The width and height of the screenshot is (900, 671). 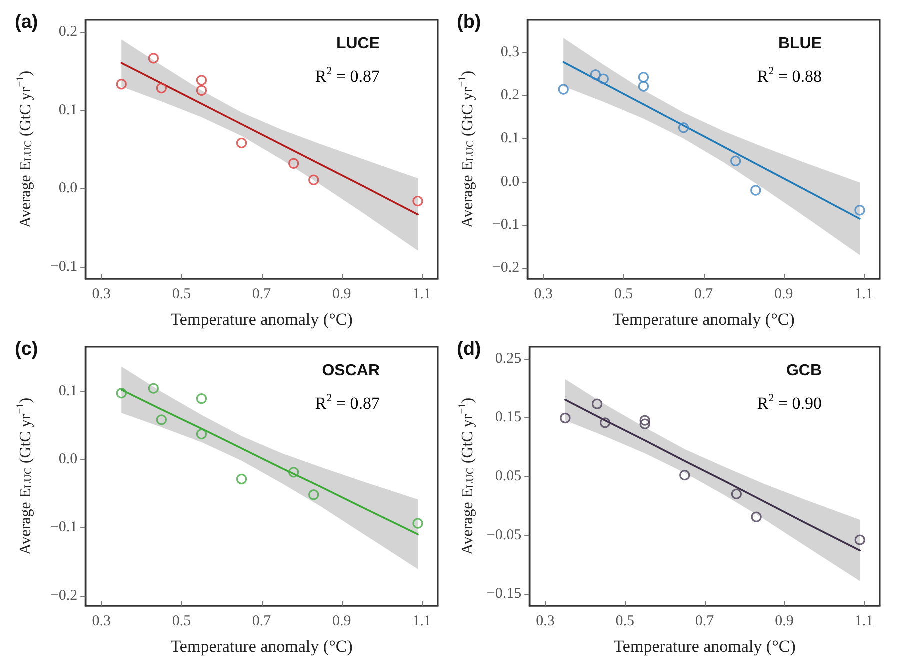 What do you see at coordinates (510, 52) in the screenshot?
I see `y-tick-label: 0.3` at bounding box center [510, 52].